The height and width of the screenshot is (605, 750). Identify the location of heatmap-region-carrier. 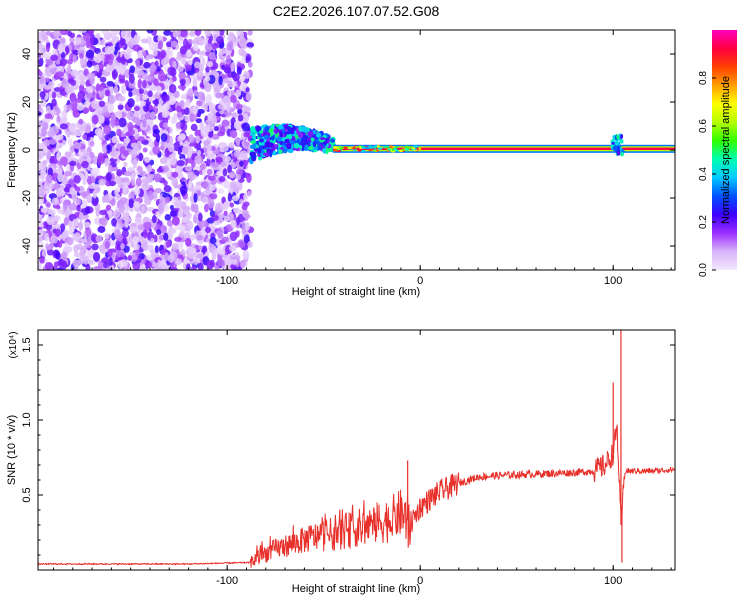
(503, 148).